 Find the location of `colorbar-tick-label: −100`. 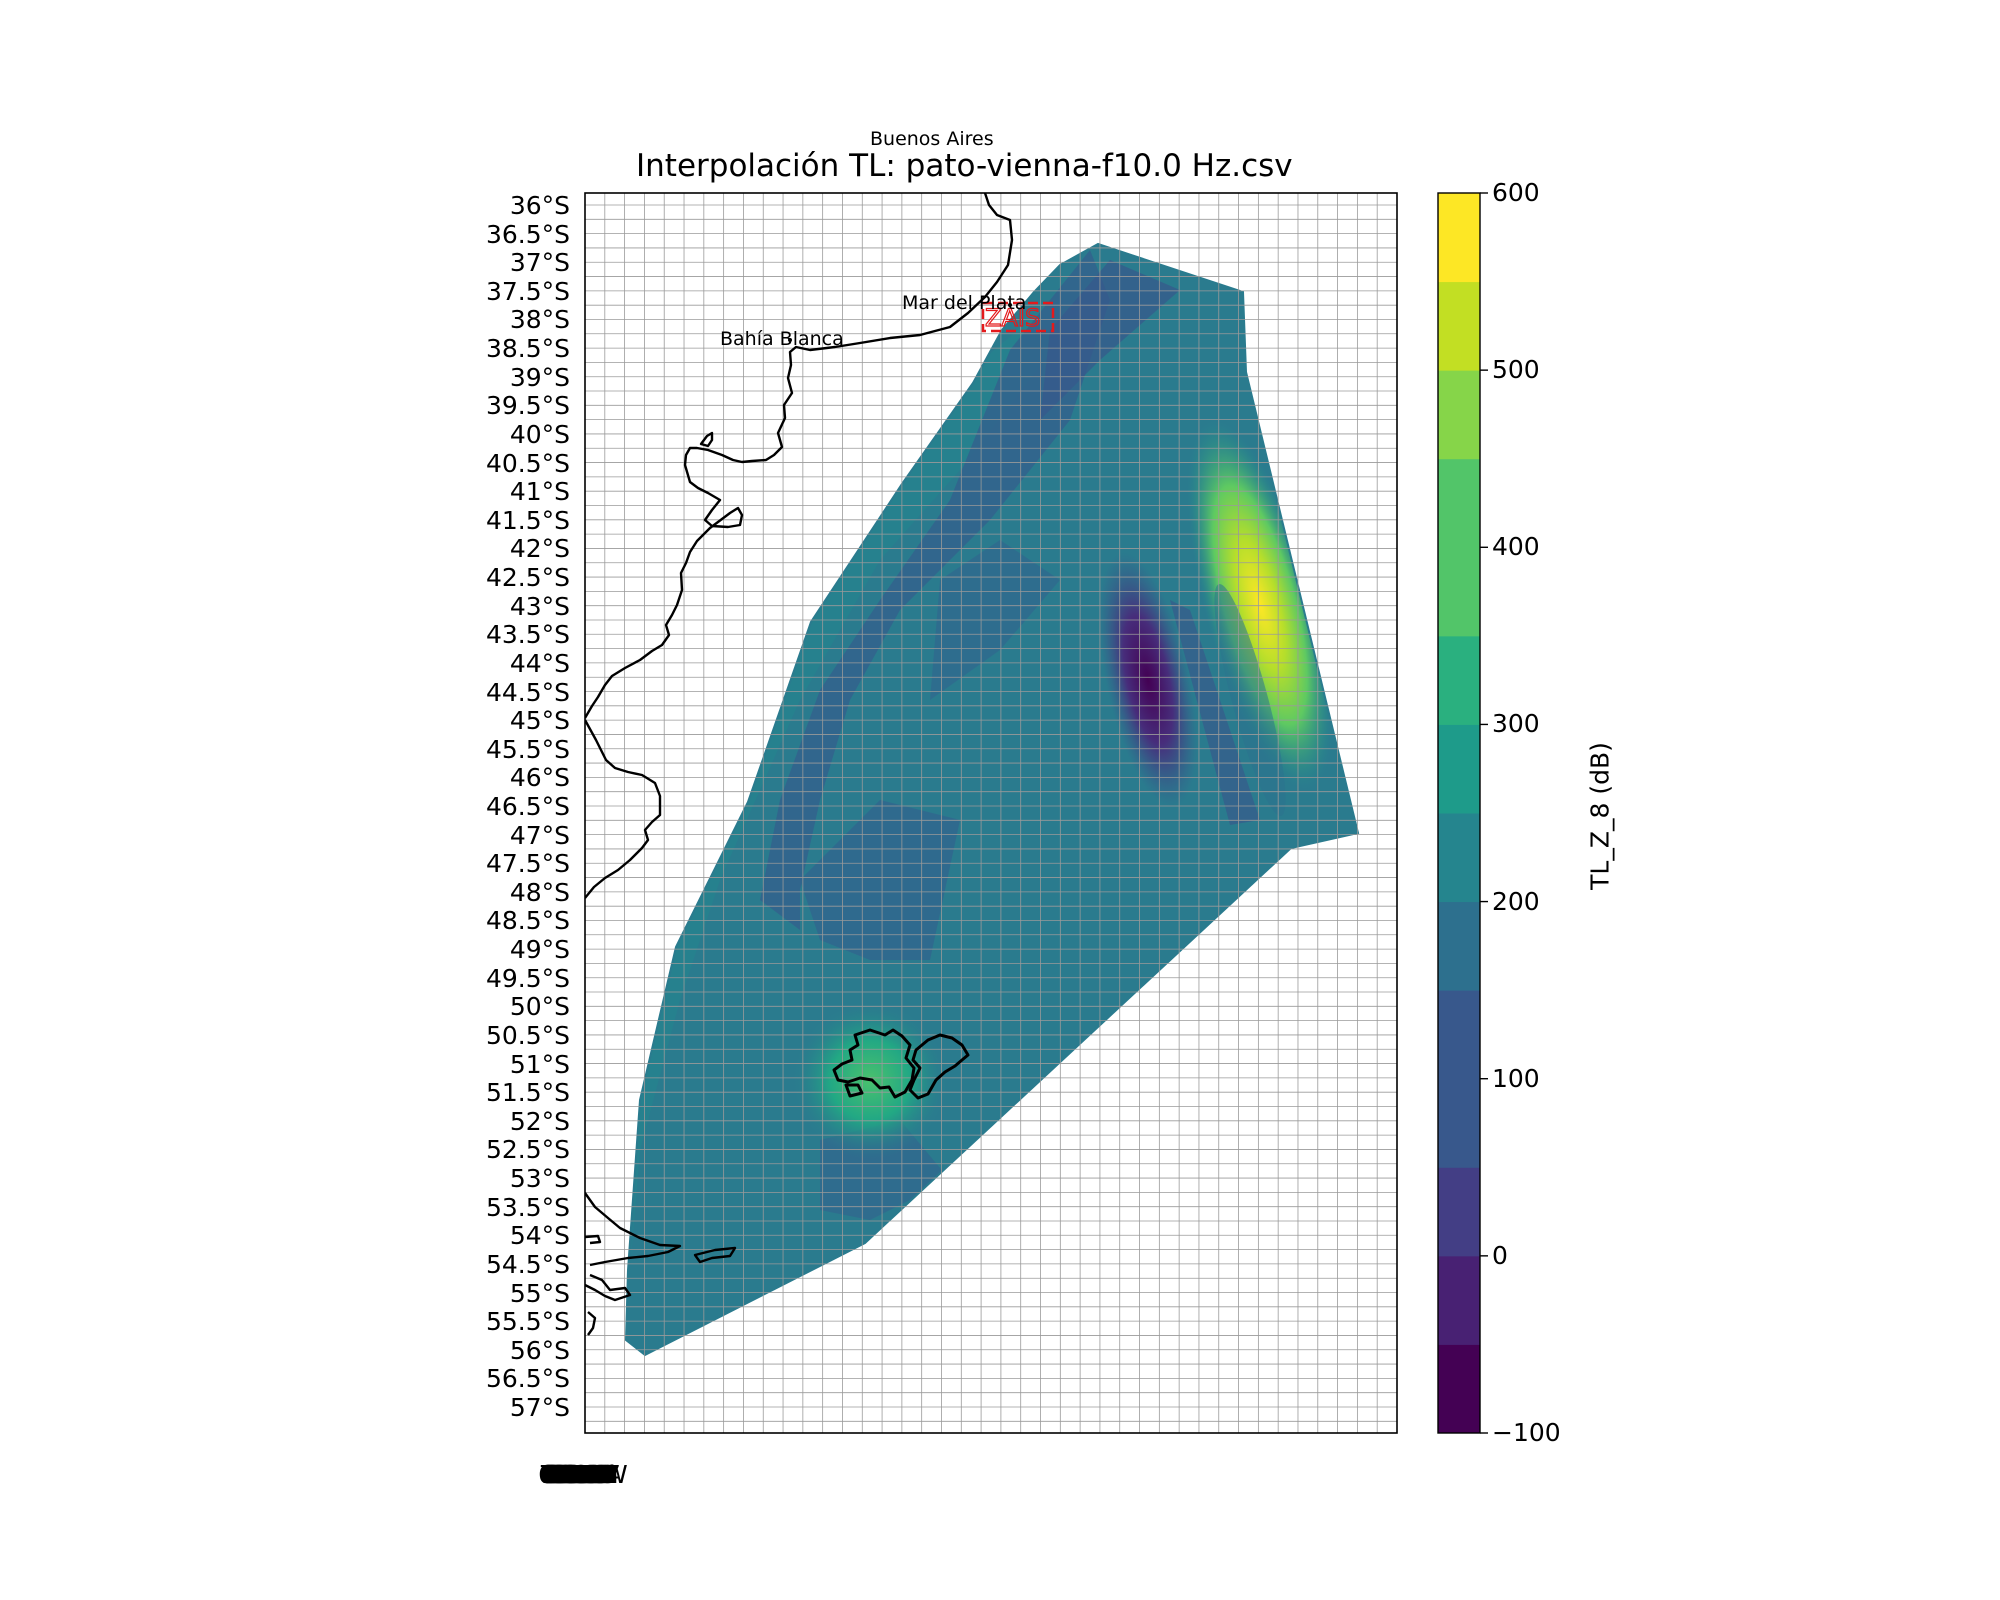

colorbar-tick-label: −100 is located at coordinates (1526, 1432).